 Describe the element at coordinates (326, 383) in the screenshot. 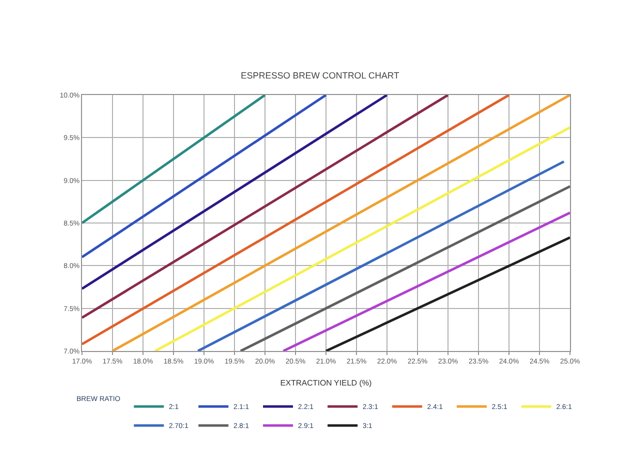

I see `x-axis-title: EXTRACTION YIELD (%)` at that location.